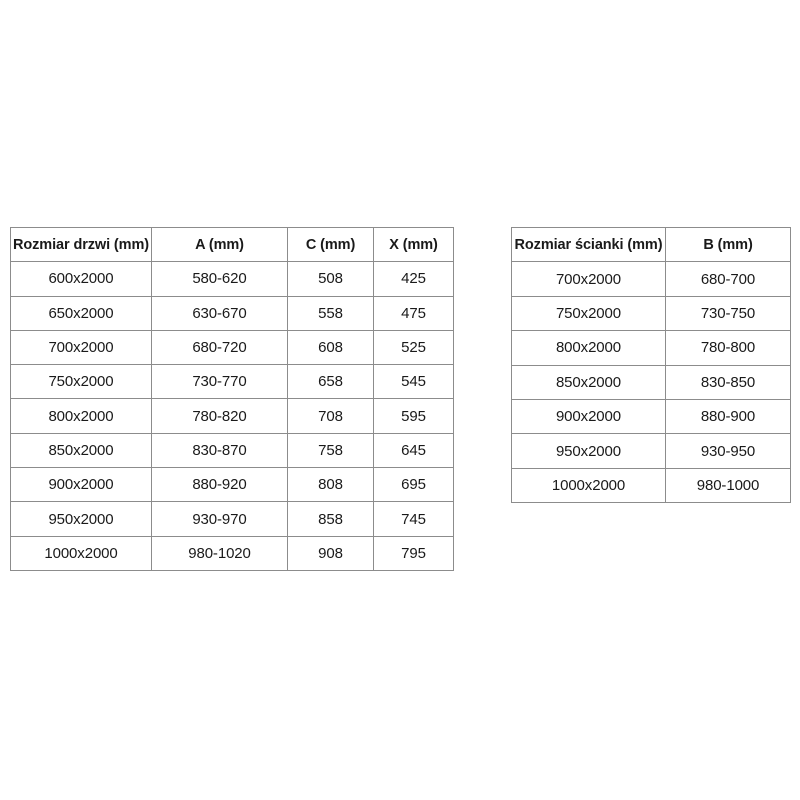 This screenshot has width=800, height=800. Describe the element at coordinates (219, 553) in the screenshot. I see `cell-a: 980-1020` at that location.